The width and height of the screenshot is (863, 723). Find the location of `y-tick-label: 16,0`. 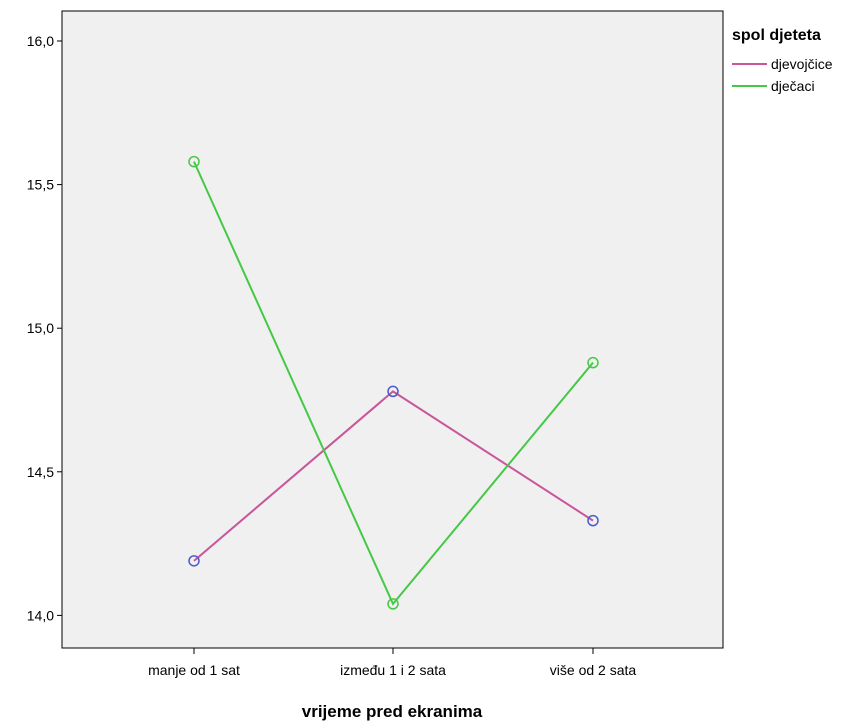

y-tick-label: 16,0 is located at coordinates (40, 41).